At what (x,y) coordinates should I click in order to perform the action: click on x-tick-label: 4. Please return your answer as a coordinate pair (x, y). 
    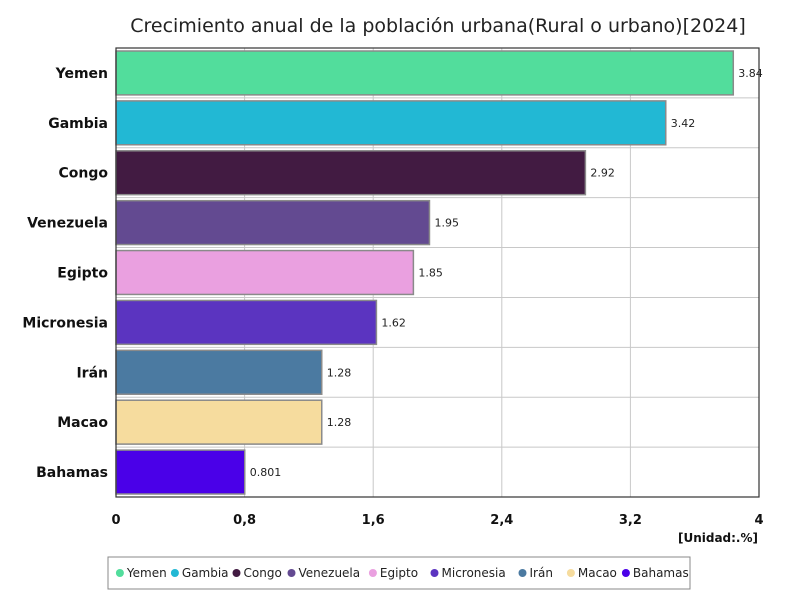
    Looking at the image, I should click on (758, 520).